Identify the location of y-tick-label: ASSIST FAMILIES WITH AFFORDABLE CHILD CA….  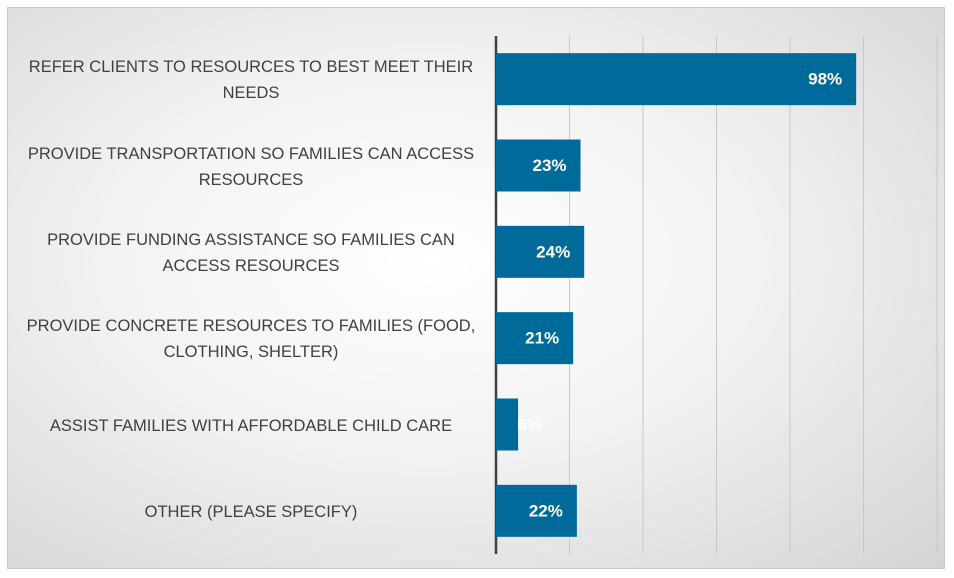
(251, 425).